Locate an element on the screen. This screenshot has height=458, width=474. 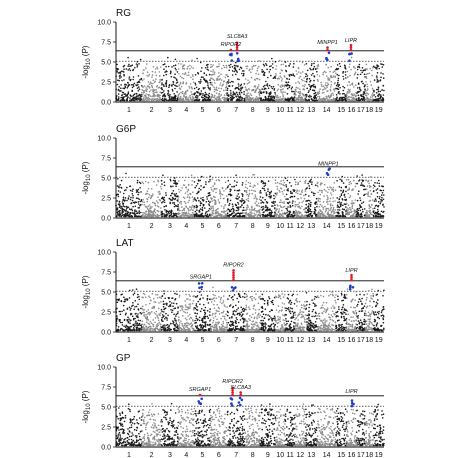
peak-label: LIPR is located at coordinates (351, 41).